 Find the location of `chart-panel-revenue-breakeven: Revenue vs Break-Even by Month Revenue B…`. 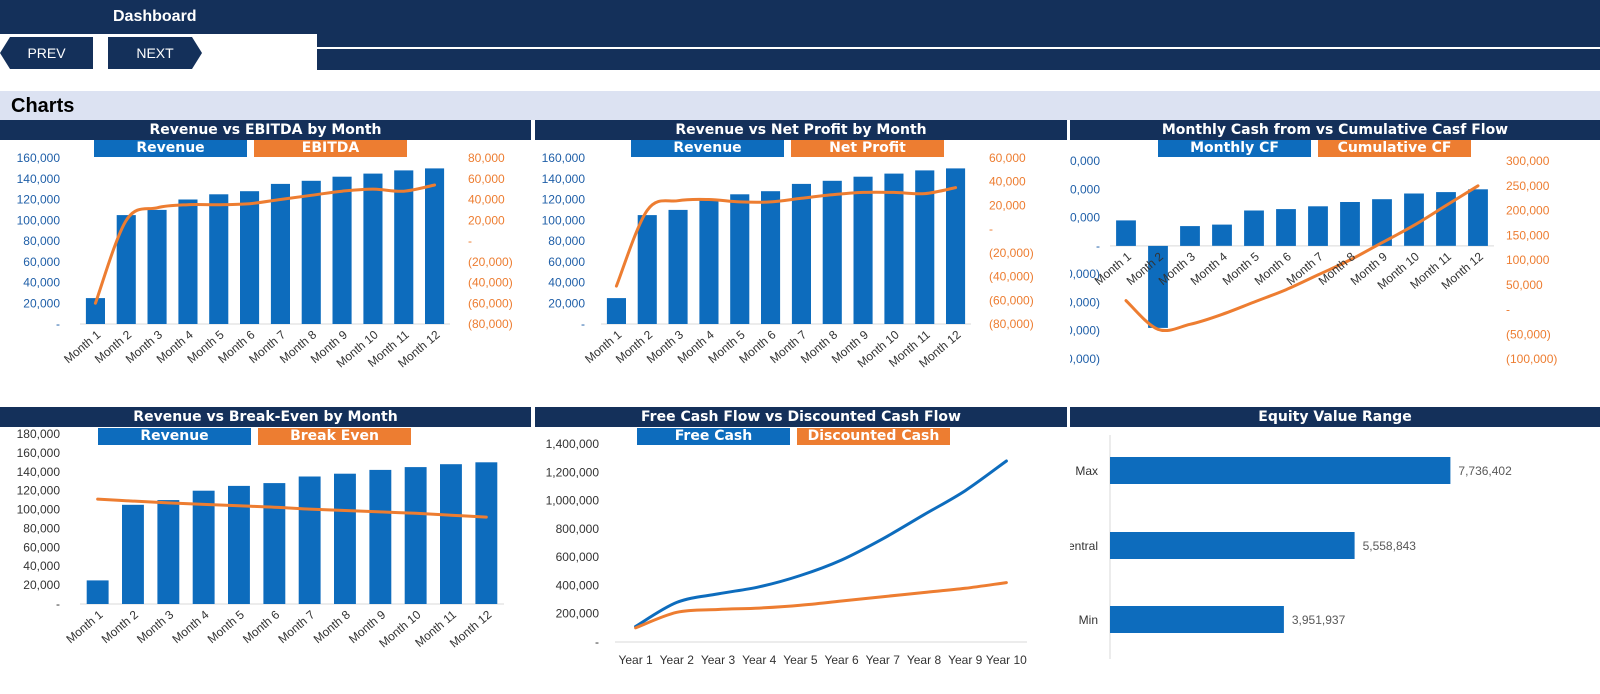

chart-panel-revenue-breakeven: Revenue vs Break-Even by Month Revenue B… is located at coordinates (265, 550).